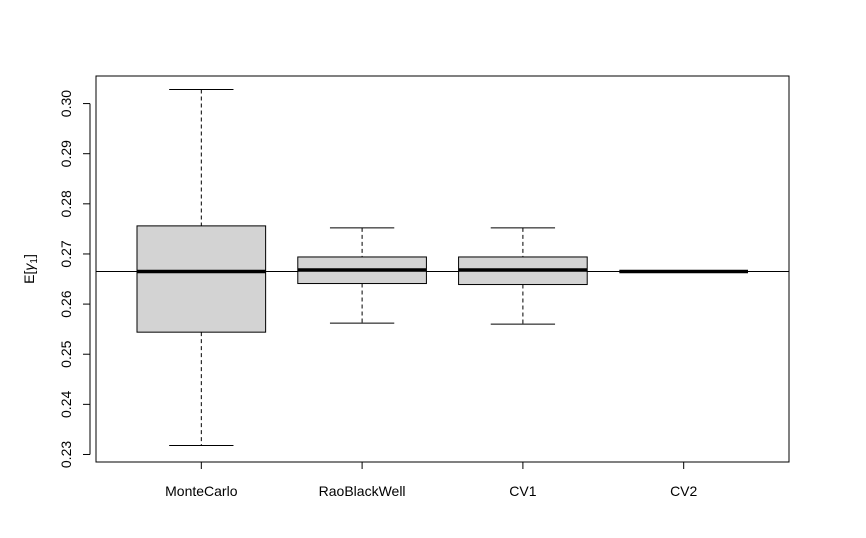  I want to click on x-tick-label: CV2, so click(683, 491).